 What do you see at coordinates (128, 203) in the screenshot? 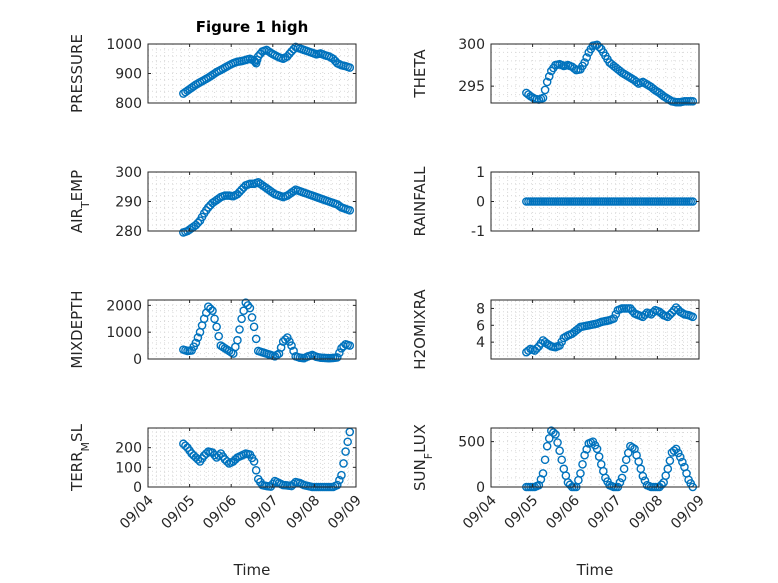
I see `y-tick-label: 290` at bounding box center [128, 203].